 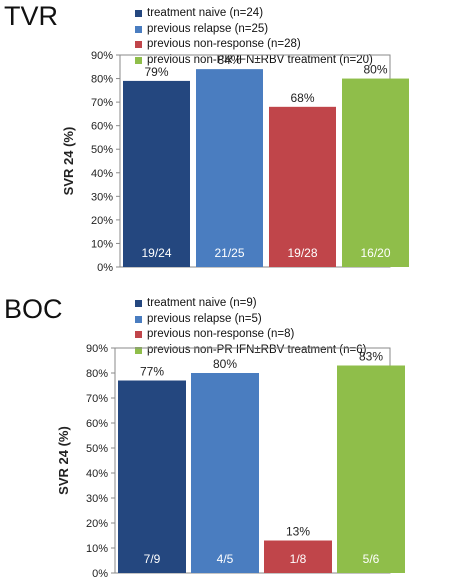 What do you see at coordinates (260, 59) in the screenshot?
I see `legend-label: previous non-PR IFN±RBV treatment (n=20)` at bounding box center [260, 59].